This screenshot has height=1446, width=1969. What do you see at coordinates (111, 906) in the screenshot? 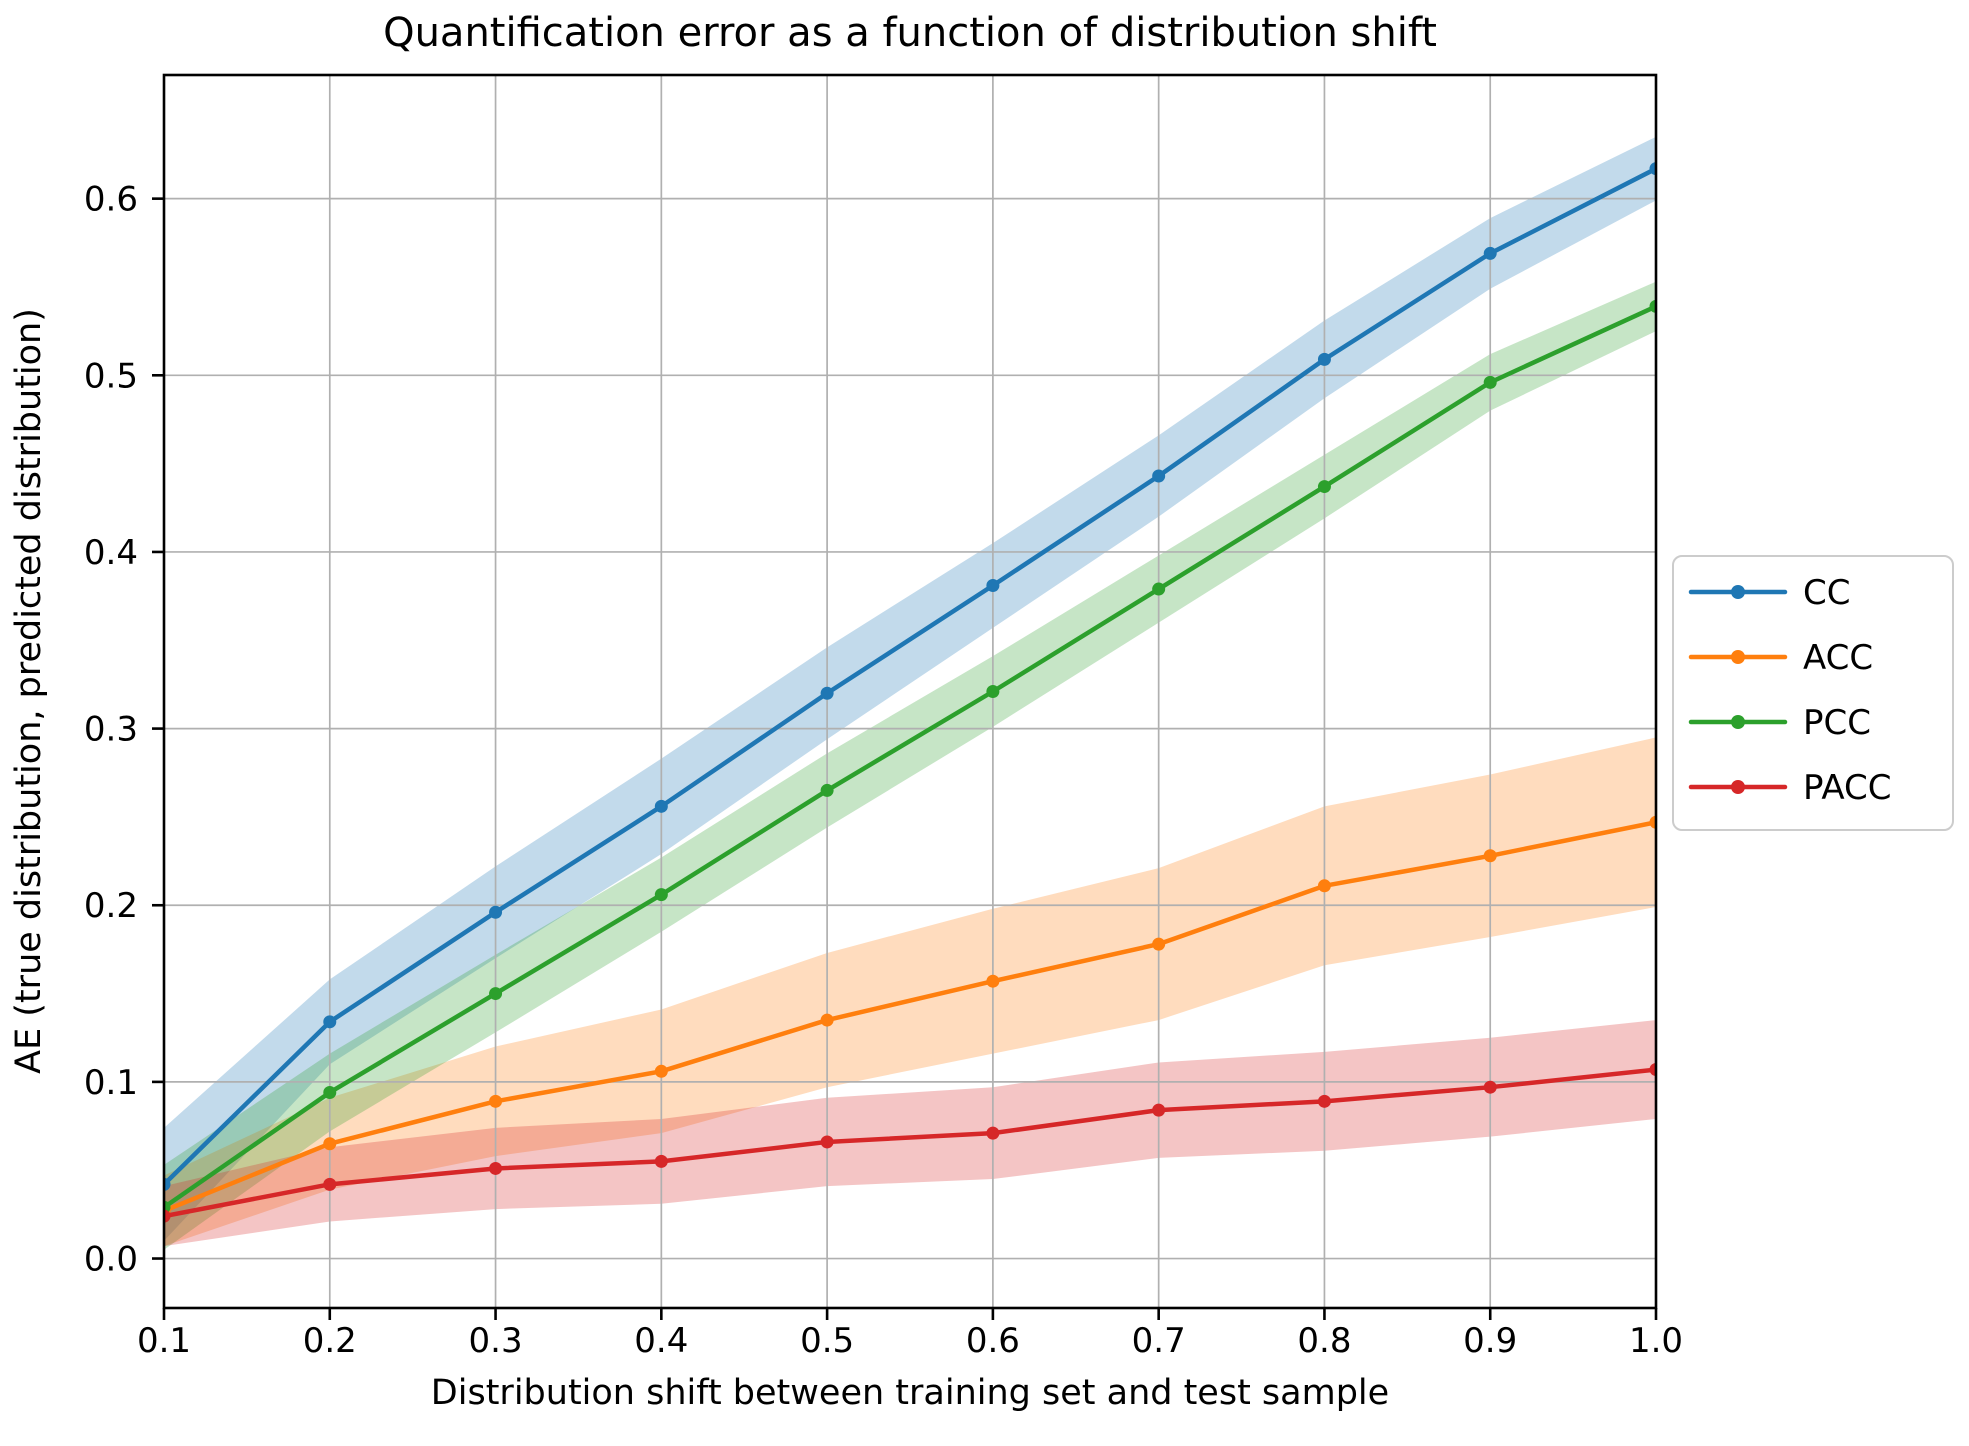
I see `y-tick-label-0.2: 0.2` at bounding box center [111, 906].